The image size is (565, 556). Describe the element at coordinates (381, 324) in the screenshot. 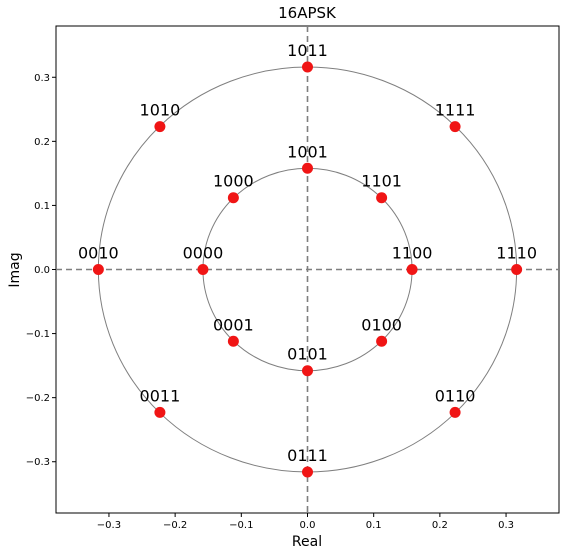

I see `point-label-0100: 0100` at that location.